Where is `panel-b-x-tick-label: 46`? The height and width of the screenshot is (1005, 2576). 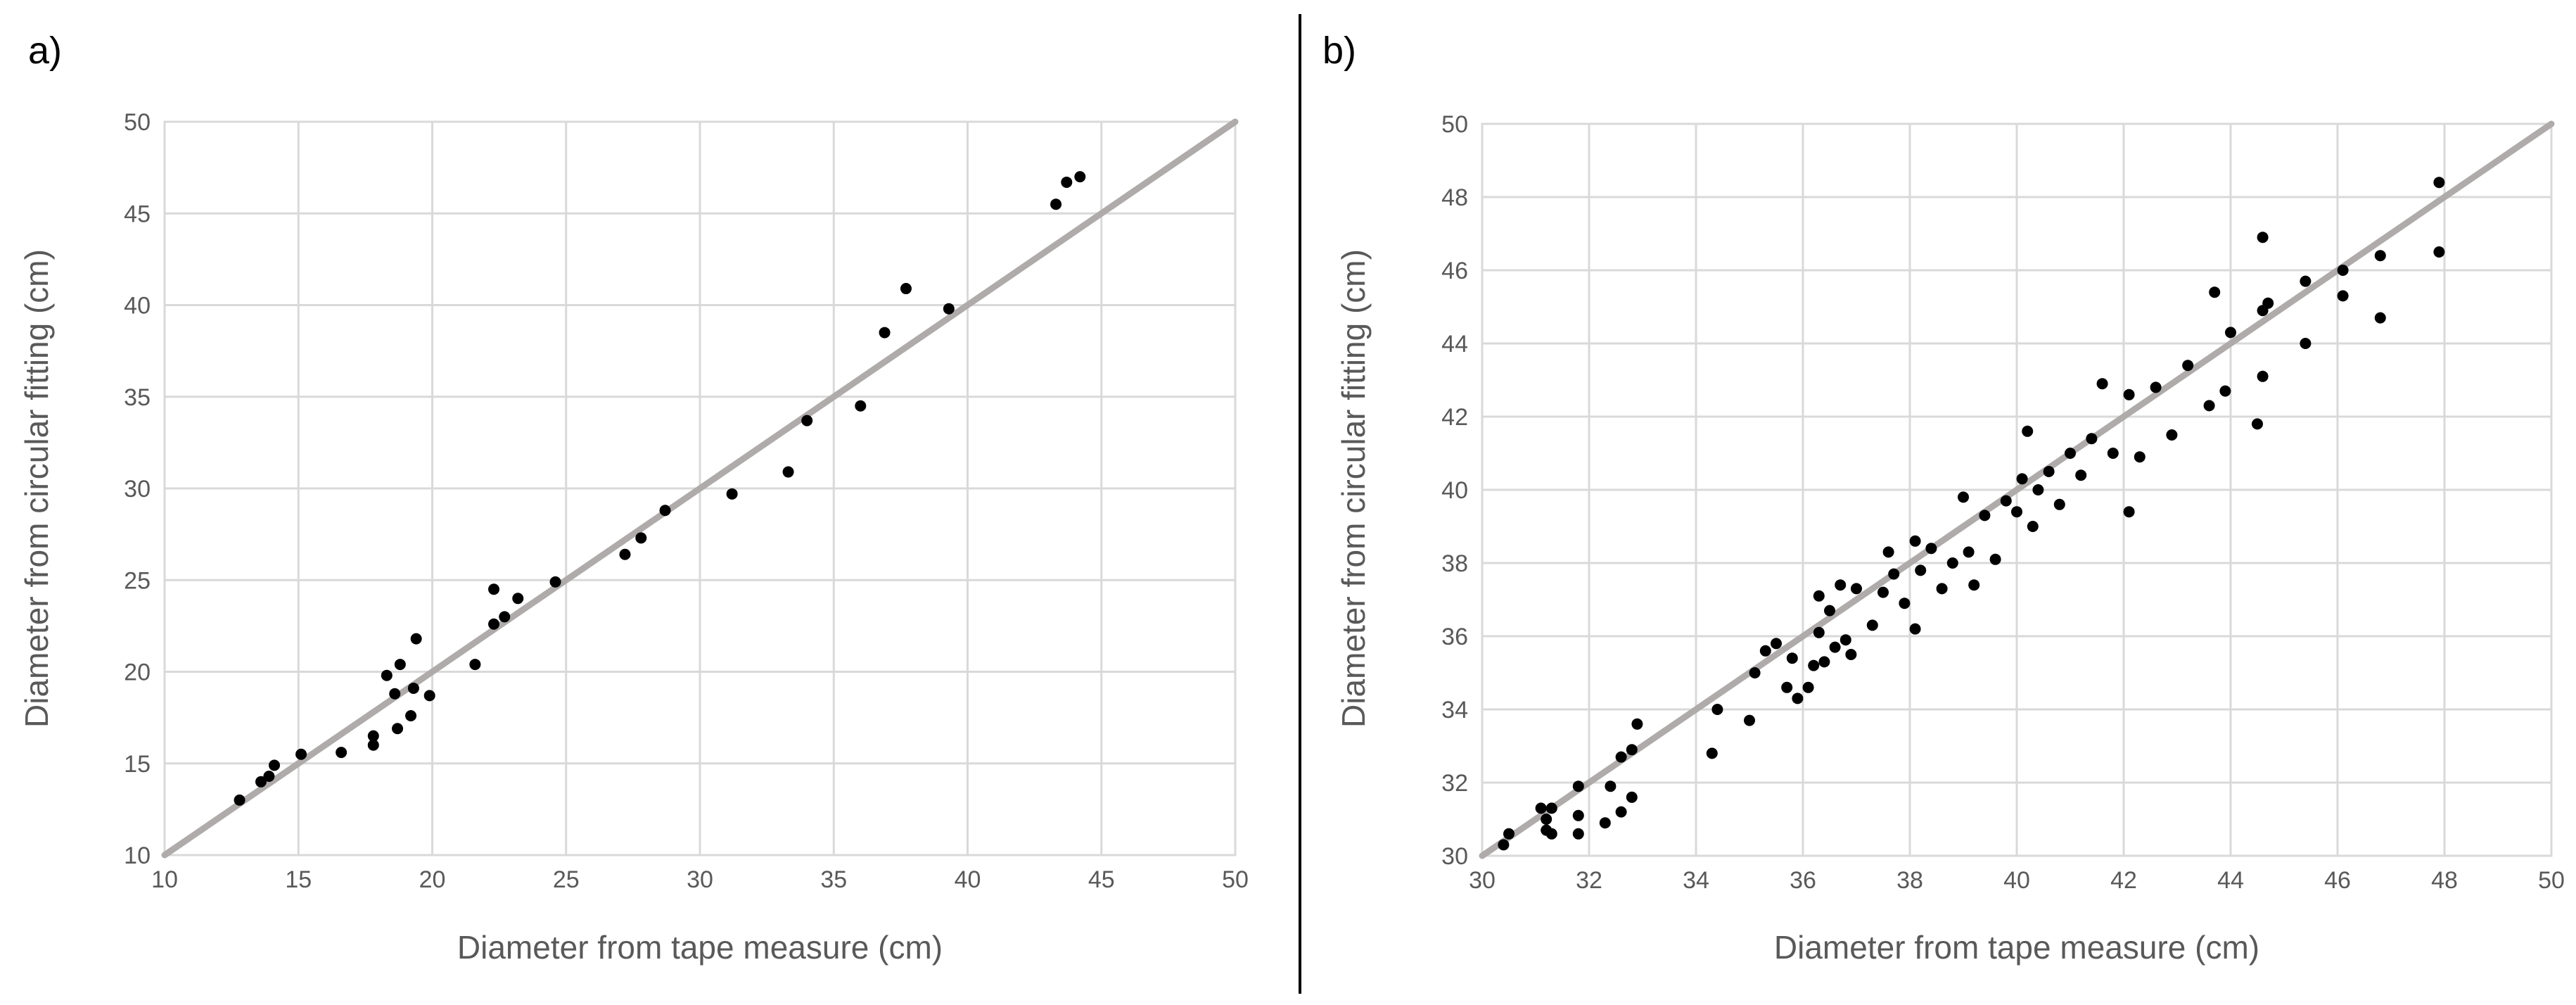
panel-b-x-tick-label: 46 is located at coordinates (2337, 880).